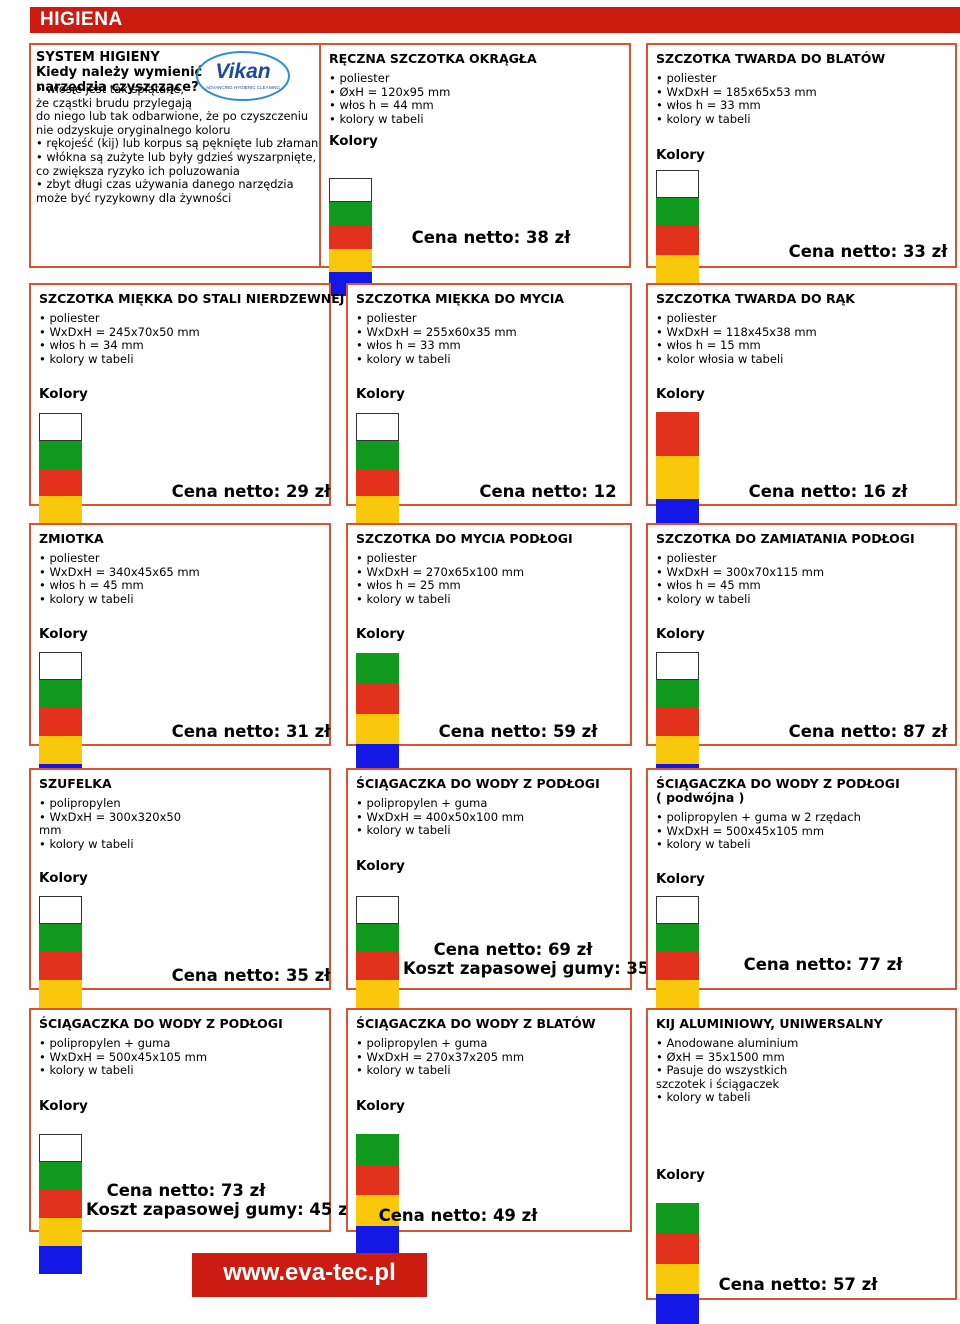 Image resolution: width=960 pixels, height=1324 pixels. What do you see at coordinates (736, 331) in the screenshot?
I see `spec-item: • WxDxH = 118x45x38 mm` at bounding box center [736, 331].